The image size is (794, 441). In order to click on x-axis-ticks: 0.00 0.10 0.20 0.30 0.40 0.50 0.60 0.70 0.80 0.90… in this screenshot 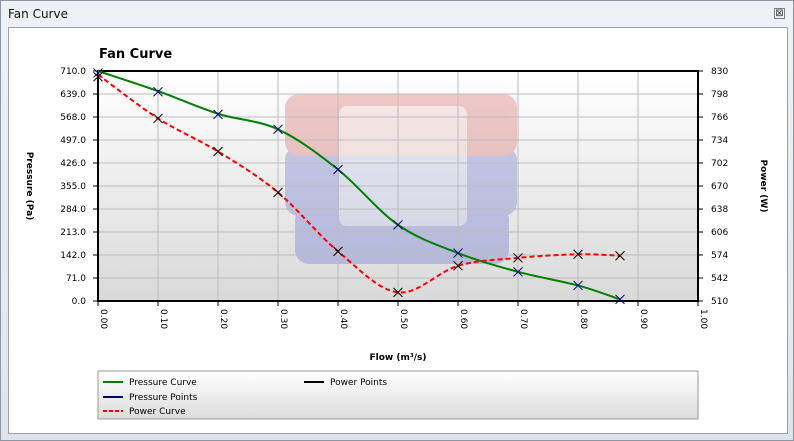, I will do `click(402, 315)`.